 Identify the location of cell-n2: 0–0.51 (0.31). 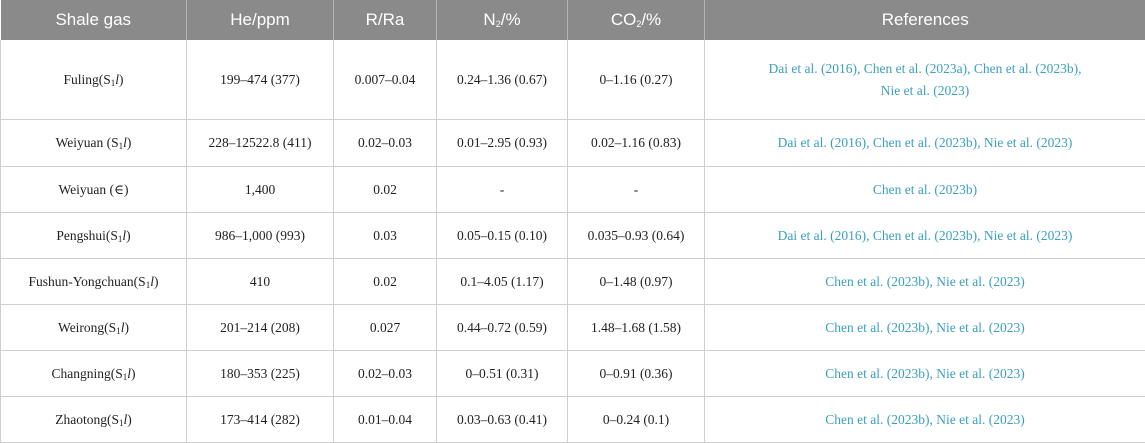
(502, 374).